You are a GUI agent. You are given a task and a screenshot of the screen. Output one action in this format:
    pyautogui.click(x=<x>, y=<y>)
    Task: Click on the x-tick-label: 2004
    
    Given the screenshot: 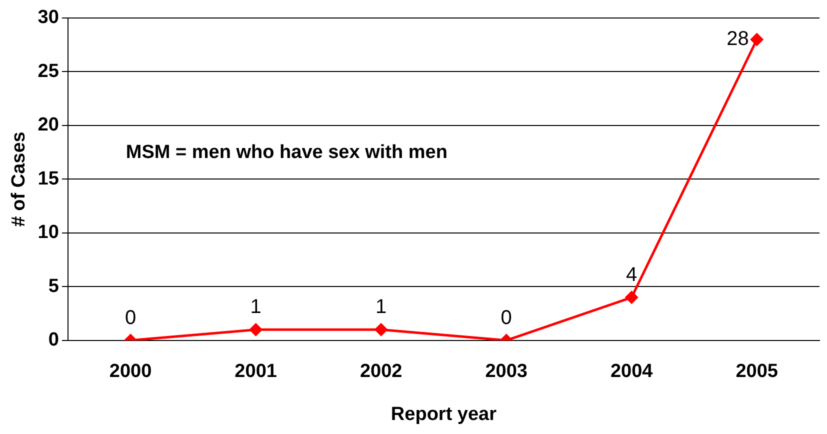 What is the action you would take?
    pyautogui.click(x=632, y=371)
    